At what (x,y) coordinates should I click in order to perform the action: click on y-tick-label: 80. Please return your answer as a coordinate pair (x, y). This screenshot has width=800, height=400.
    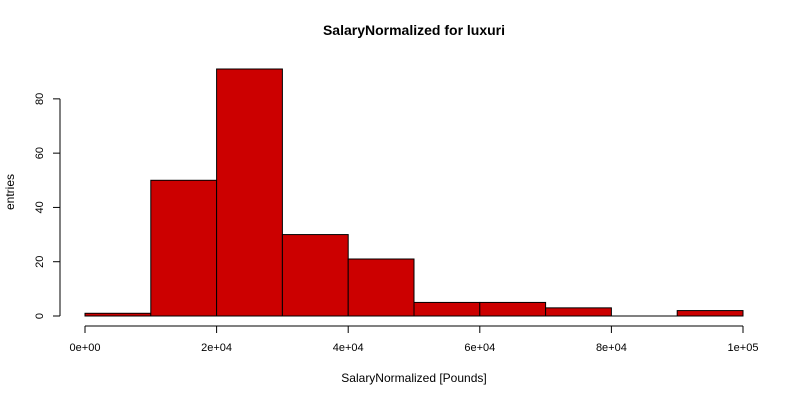
    Looking at the image, I should click on (40, 99).